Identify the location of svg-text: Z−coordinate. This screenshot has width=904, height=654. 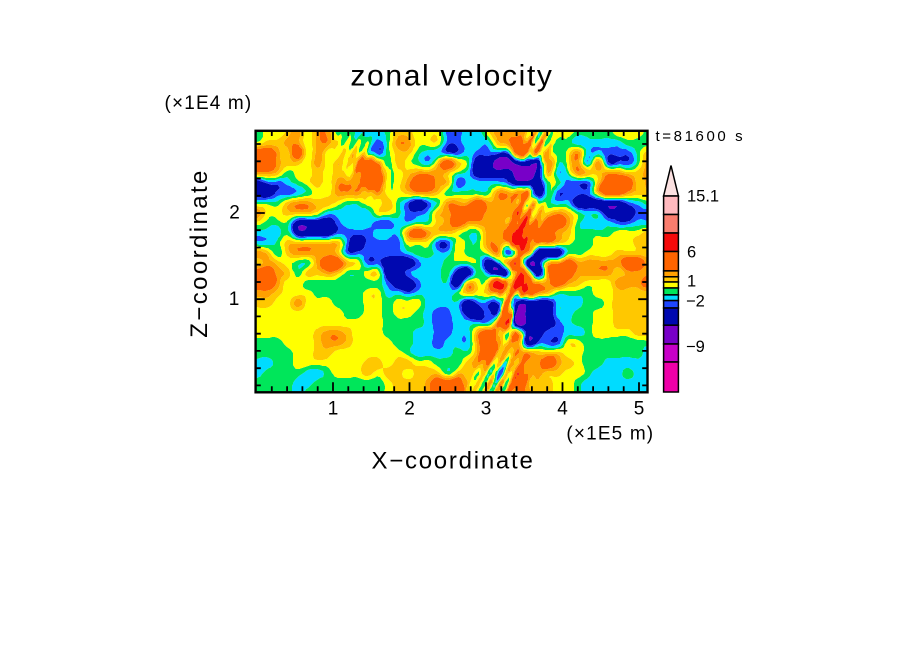
(199, 253).